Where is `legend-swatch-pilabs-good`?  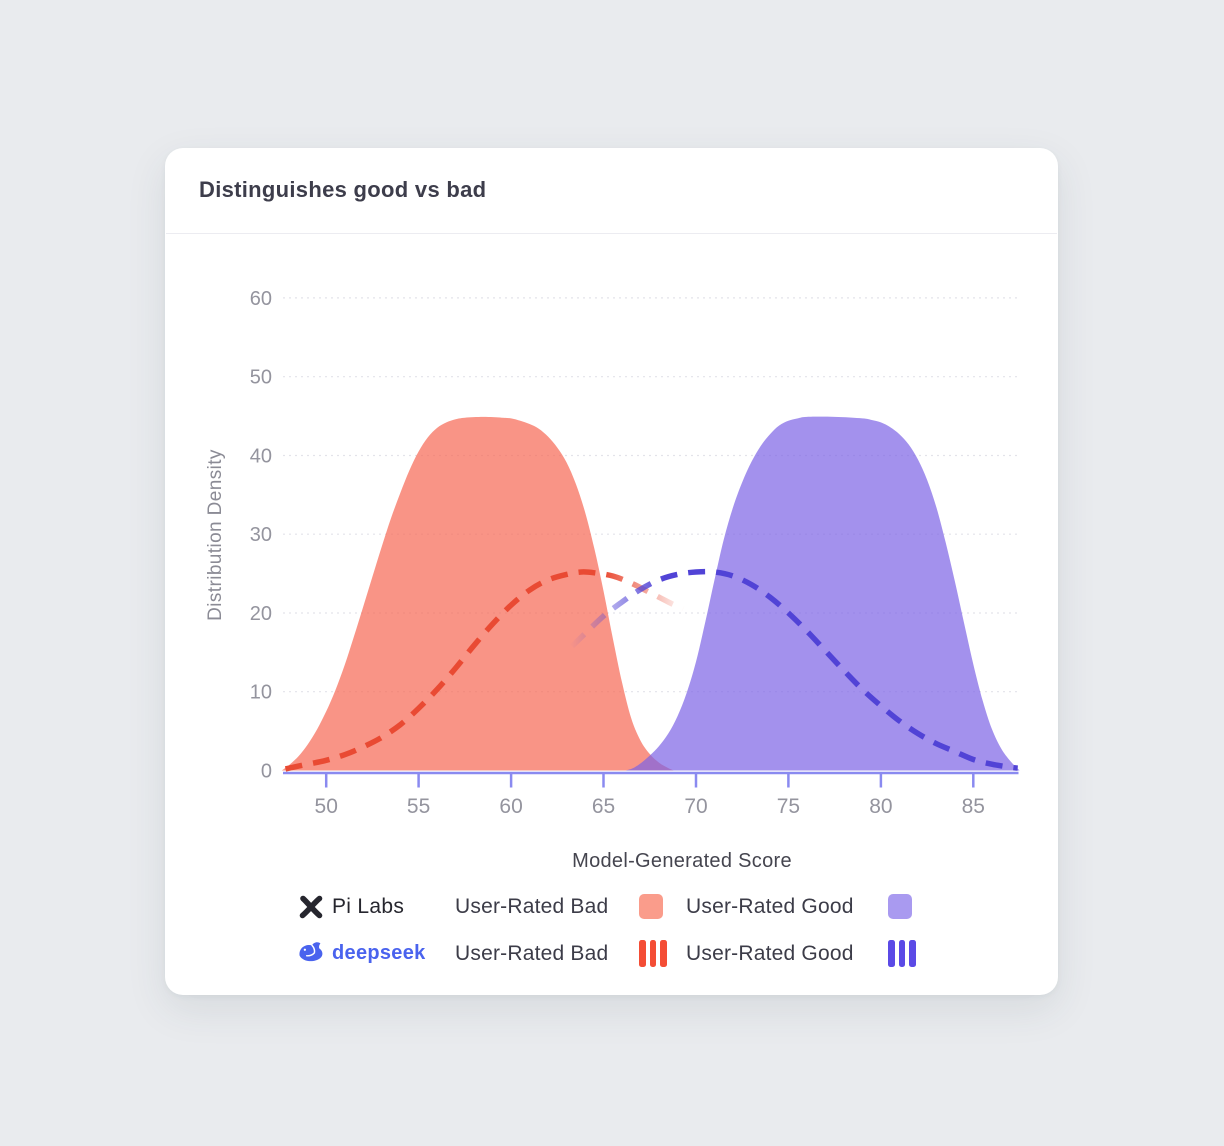
legend-swatch-pilabs-good is located at coordinates (900, 906).